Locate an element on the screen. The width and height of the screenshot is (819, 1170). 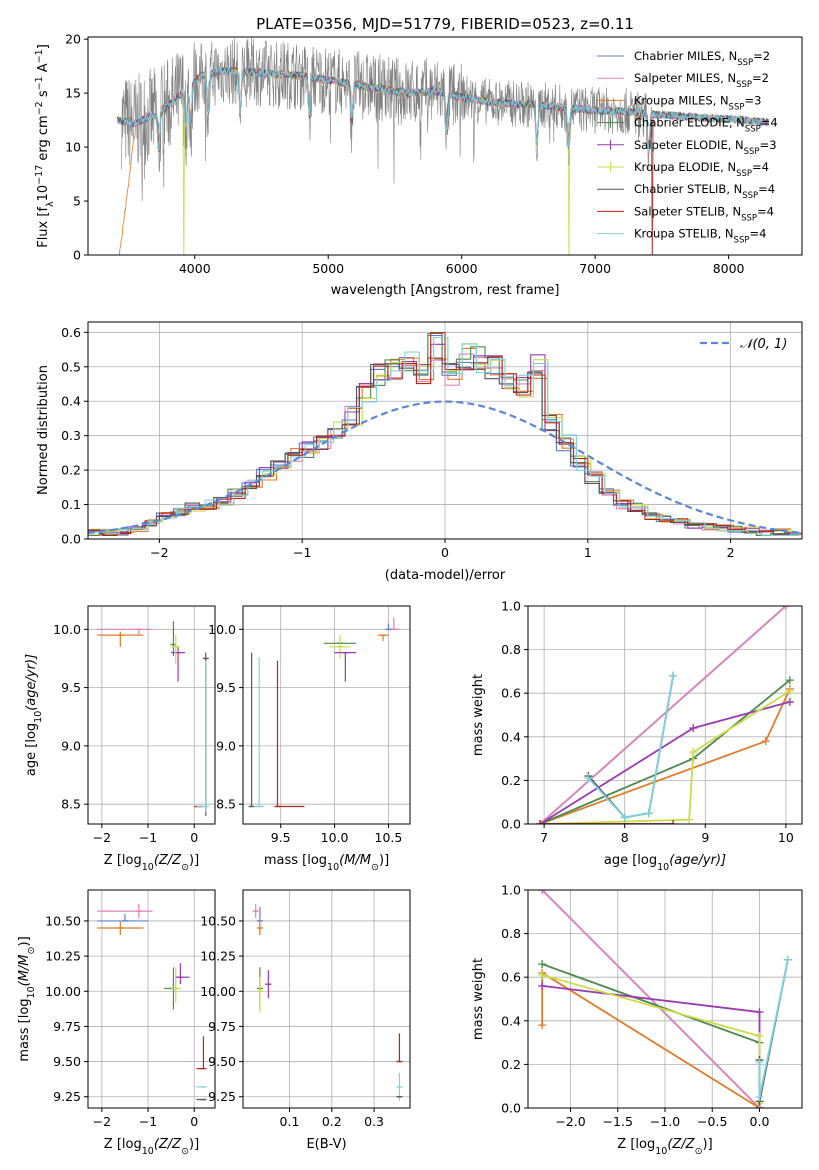
y-tick-label: 10.00 is located at coordinates (218, 991).